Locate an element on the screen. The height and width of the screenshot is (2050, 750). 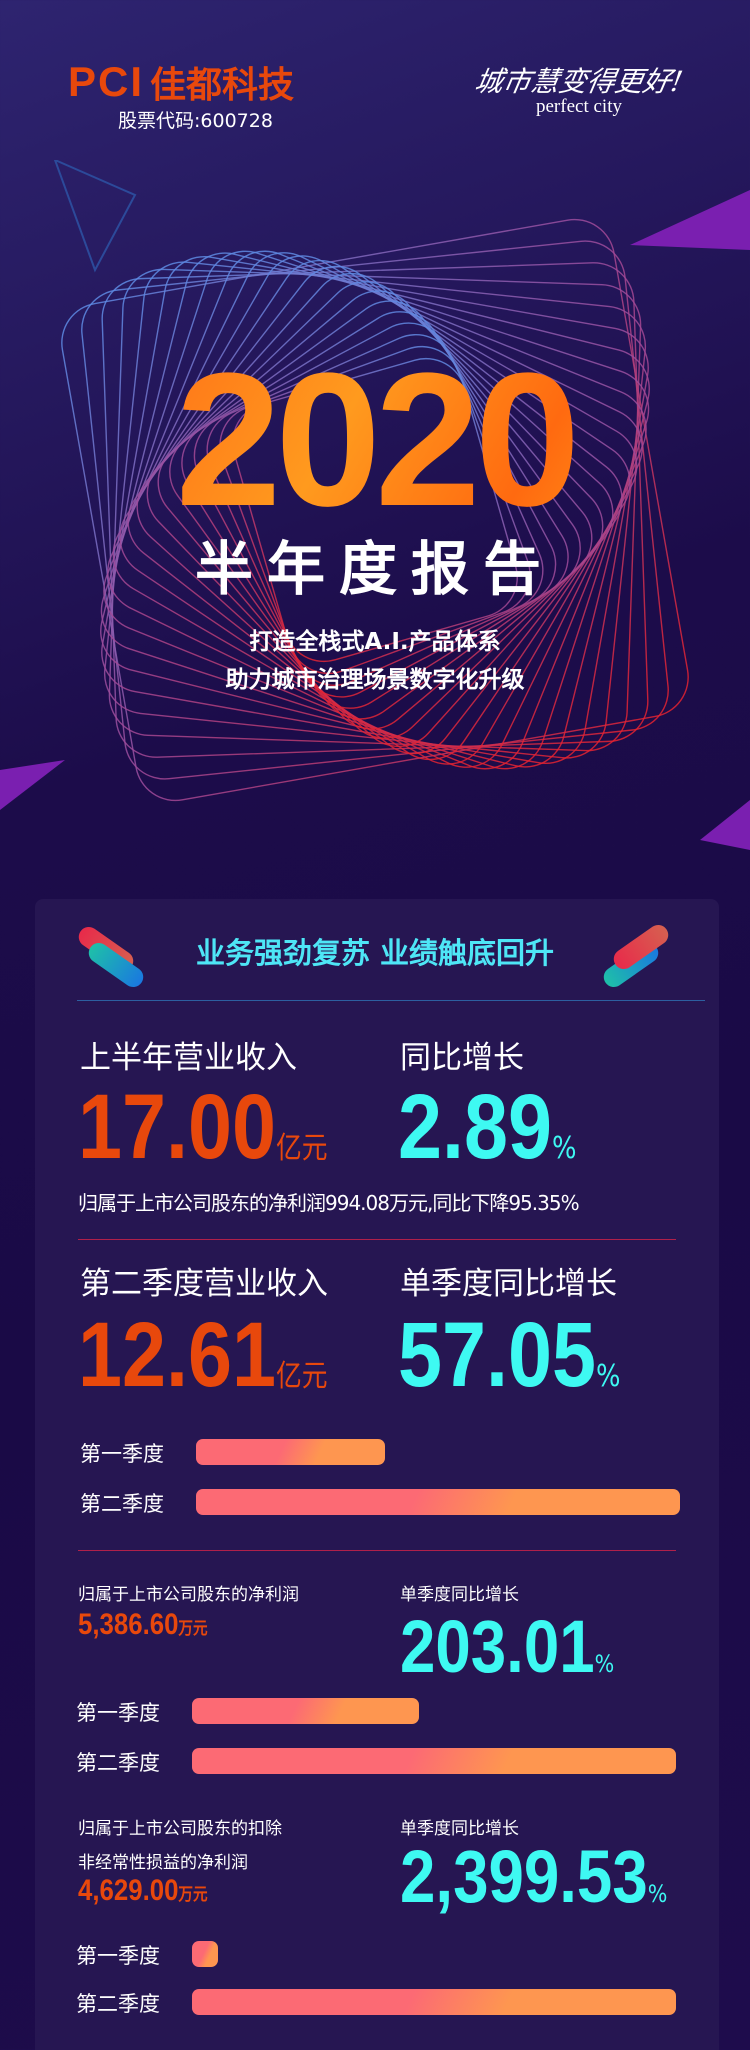
deducted-value-number: 4,629.00 is located at coordinates (128, 1890).